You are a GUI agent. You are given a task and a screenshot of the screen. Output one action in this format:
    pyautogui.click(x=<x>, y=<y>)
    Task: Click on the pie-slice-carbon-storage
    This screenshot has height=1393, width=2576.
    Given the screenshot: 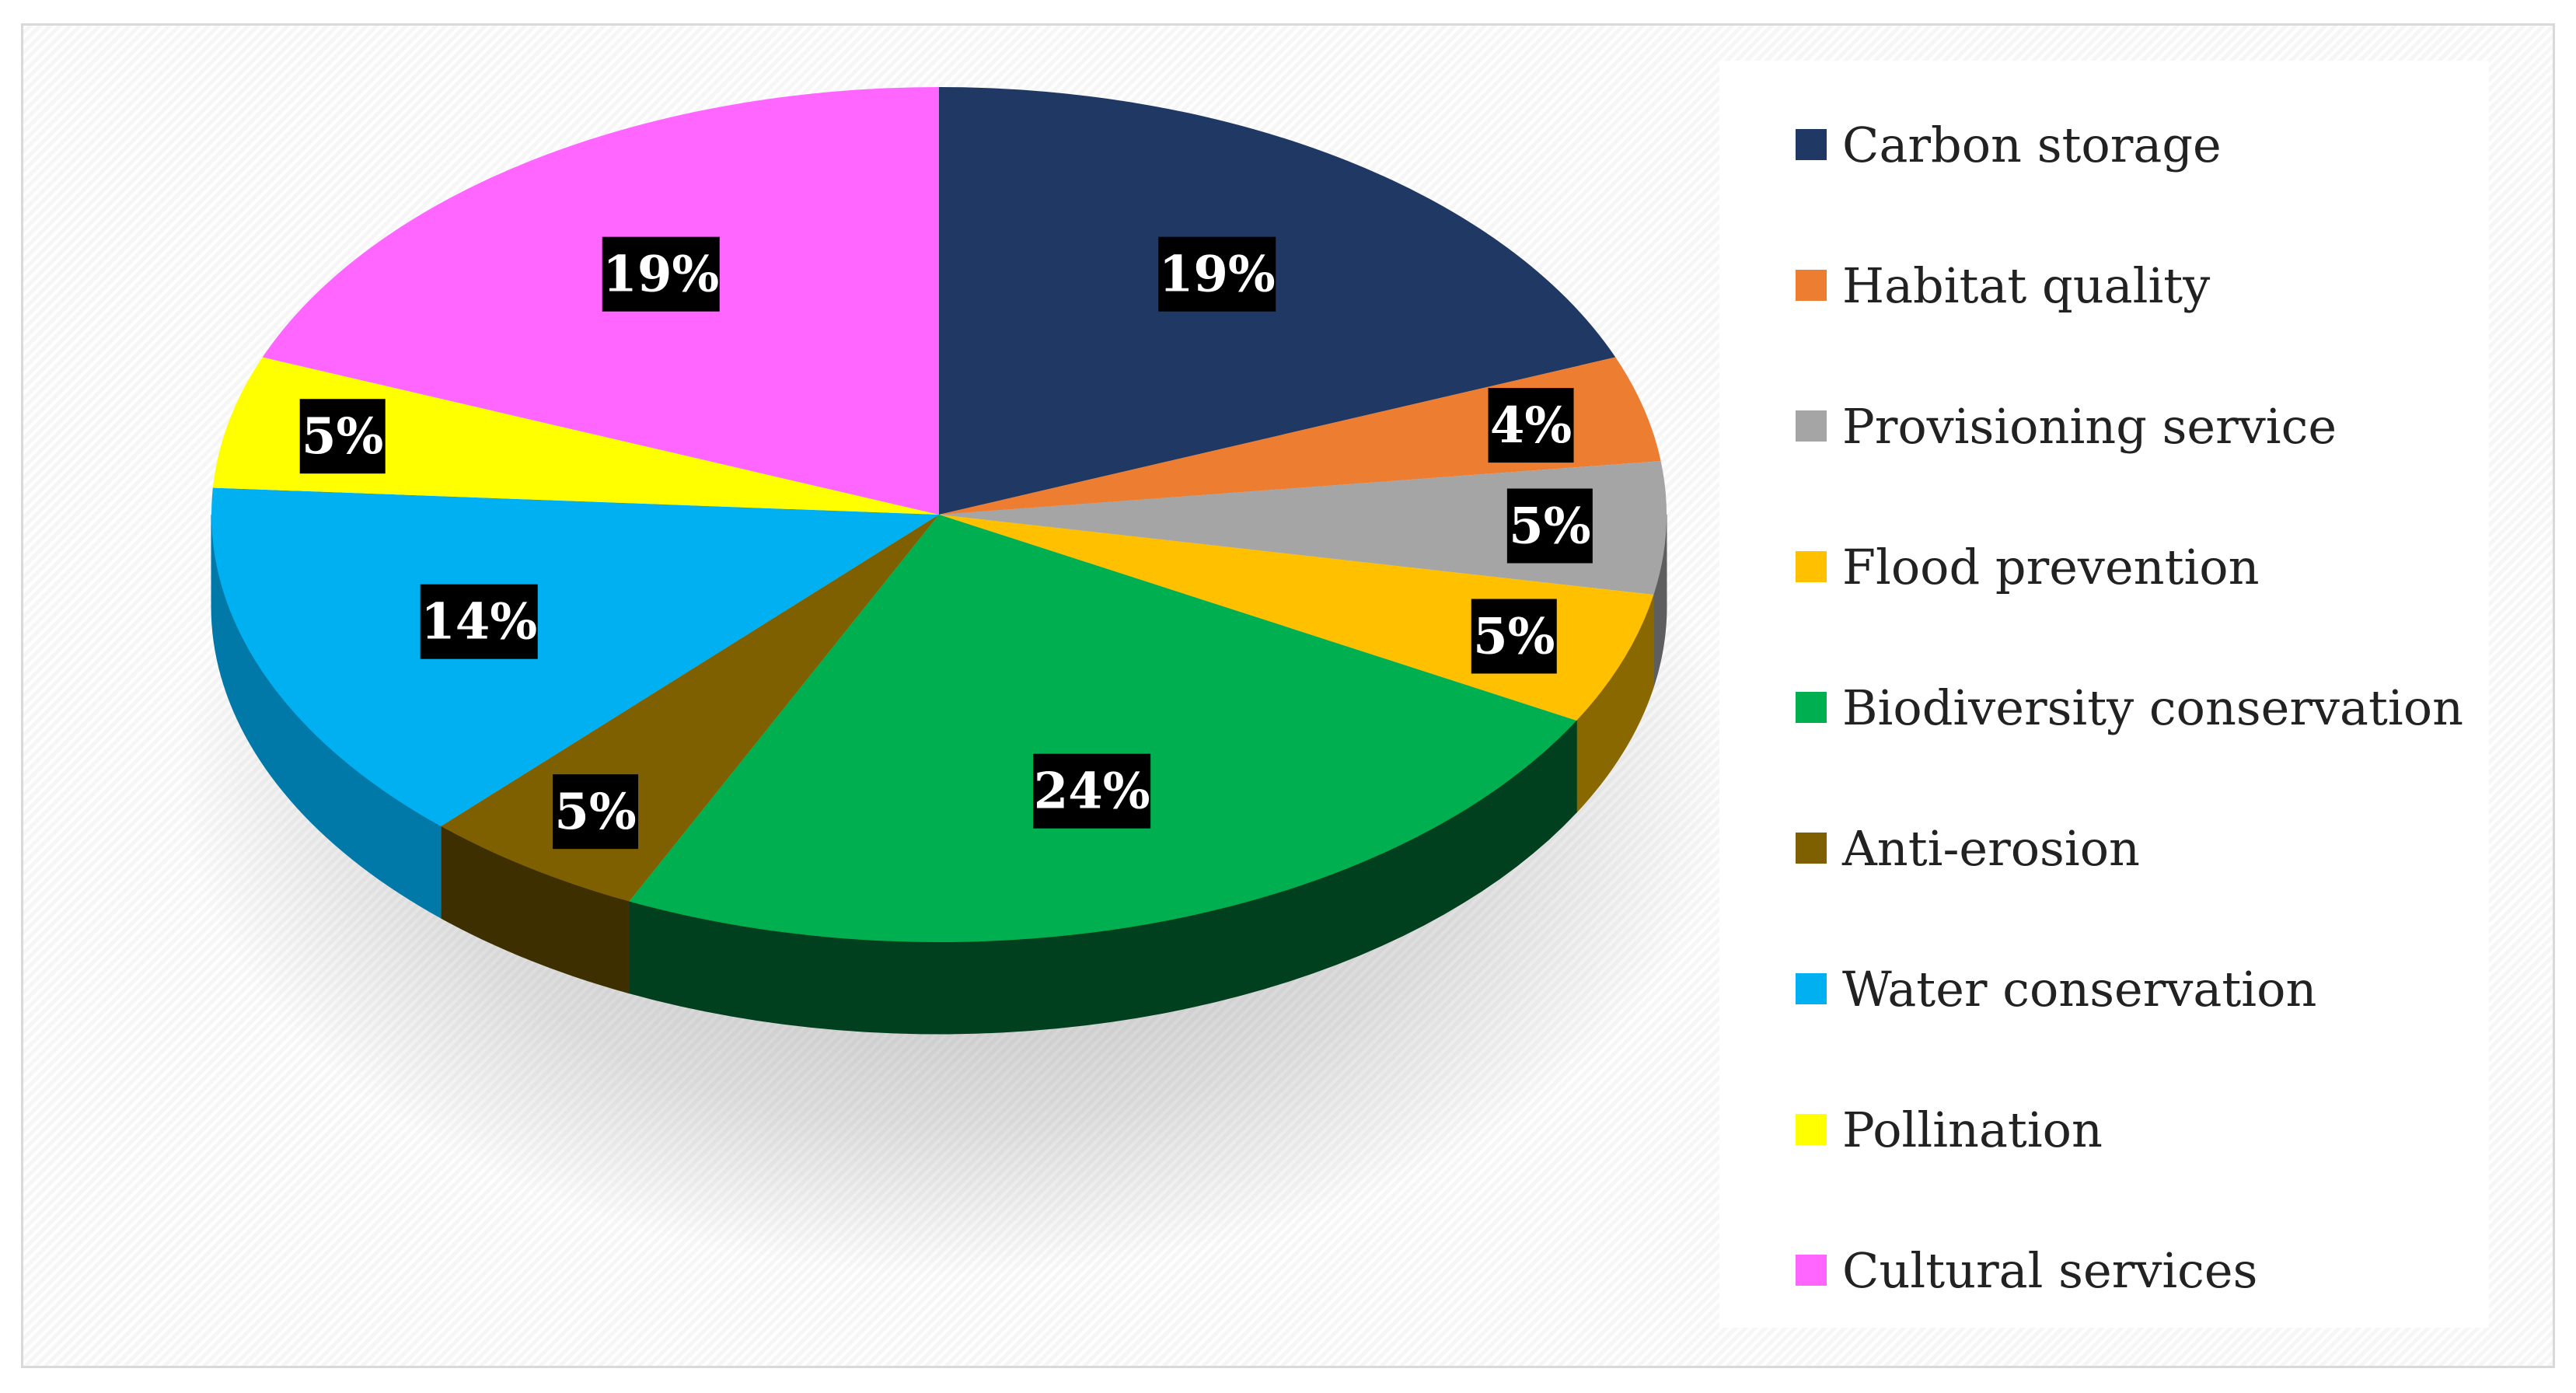 What is the action you would take?
    pyautogui.click(x=1278, y=301)
    